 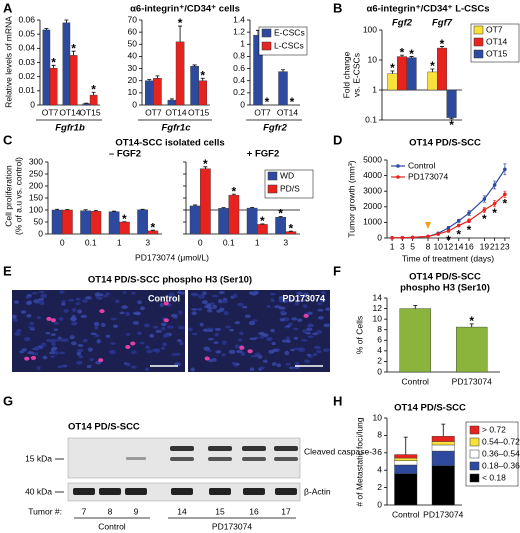 I want to click on y-tick-label: 60, so click(x=133, y=31).